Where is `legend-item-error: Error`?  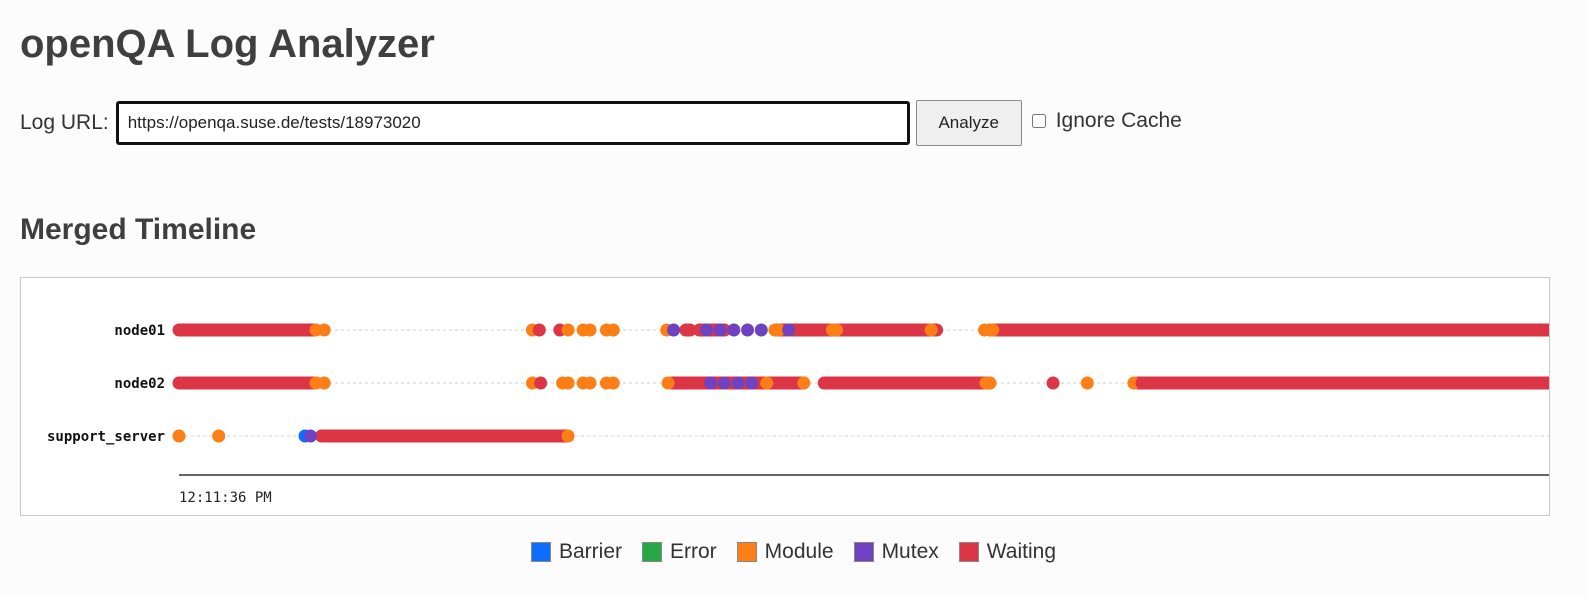
legend-item-error: Error is located at coordinates (679, 552).